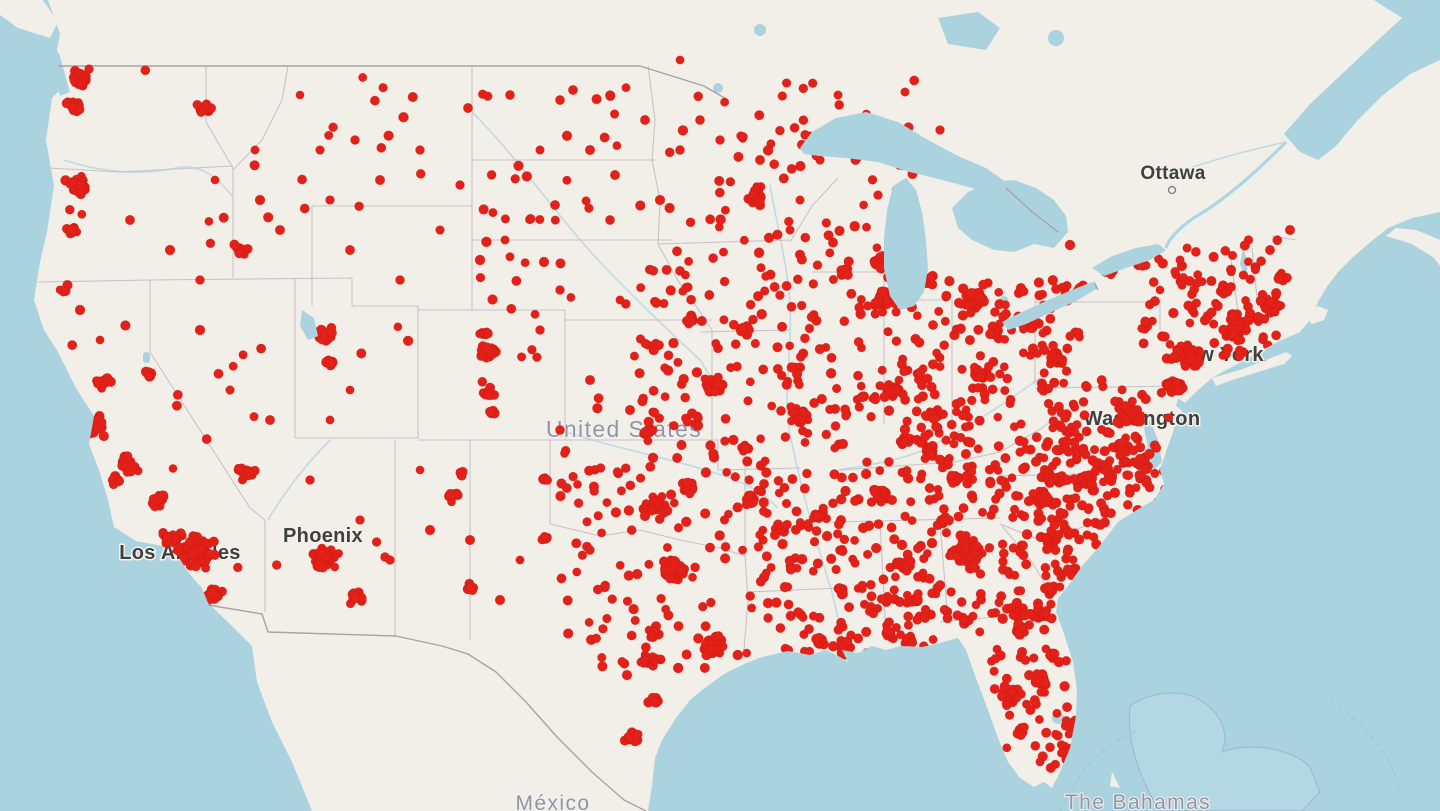 The height and width of the screenshot is (811, 1440). Describe the element at coordinates (1224, 751) in the screenshot. I see `bahama-bank` at that location.